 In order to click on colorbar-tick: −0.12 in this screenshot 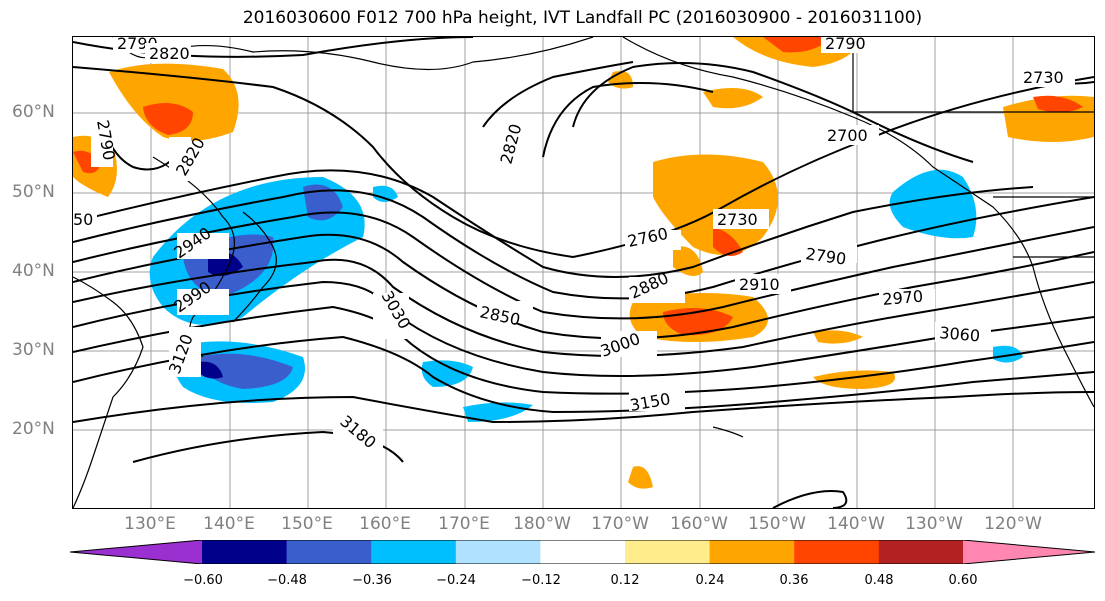, I will do `click(541, 580)`.